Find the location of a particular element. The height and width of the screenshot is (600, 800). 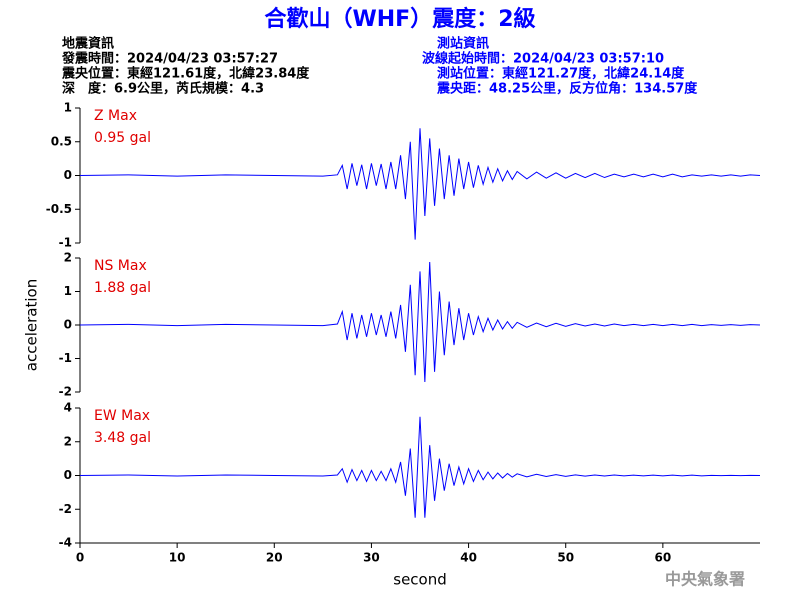

info-right: 波線起始時間：2024/04/23 03:57:10 is located at coordinates (543, 59).